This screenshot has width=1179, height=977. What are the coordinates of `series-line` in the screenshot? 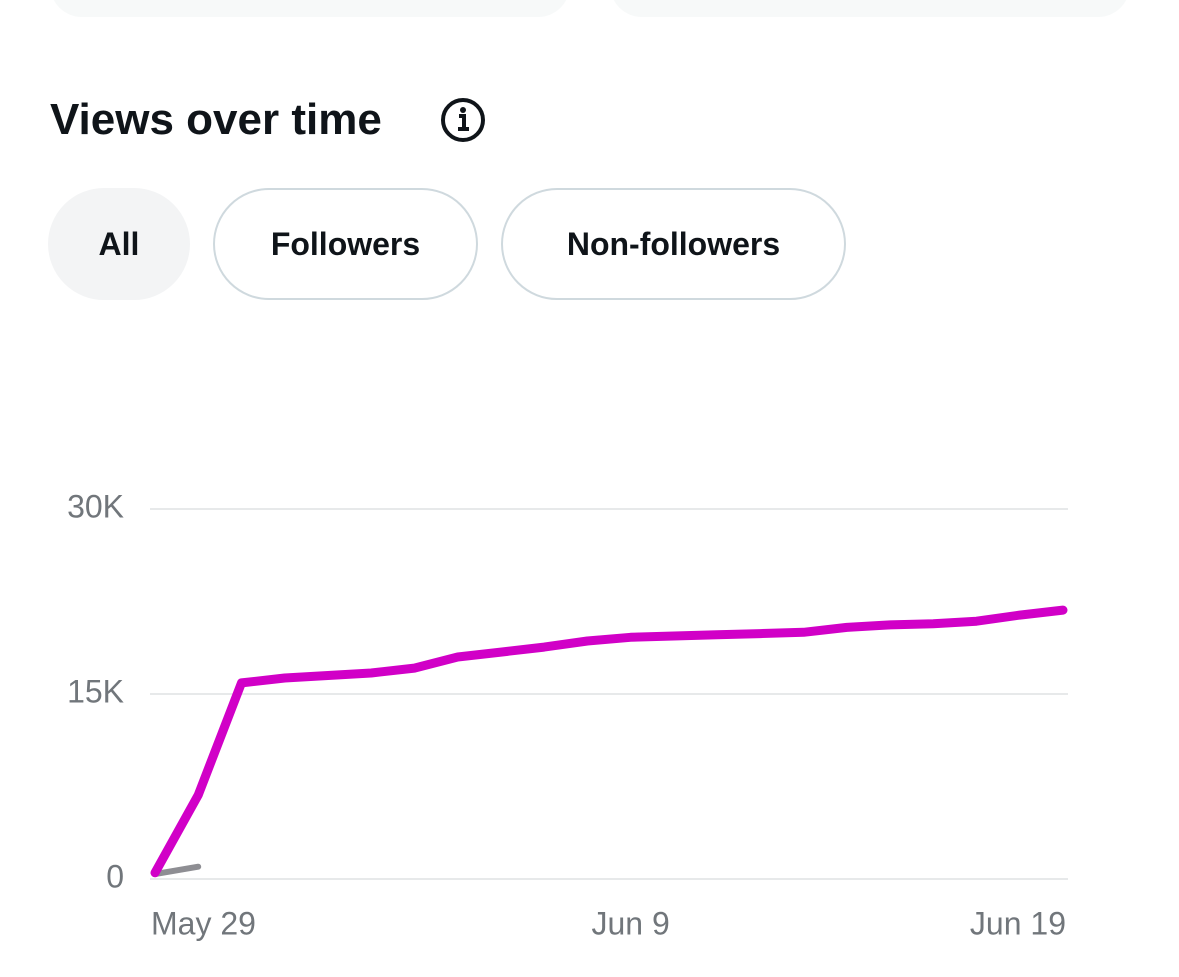 It's located at (177, 870).